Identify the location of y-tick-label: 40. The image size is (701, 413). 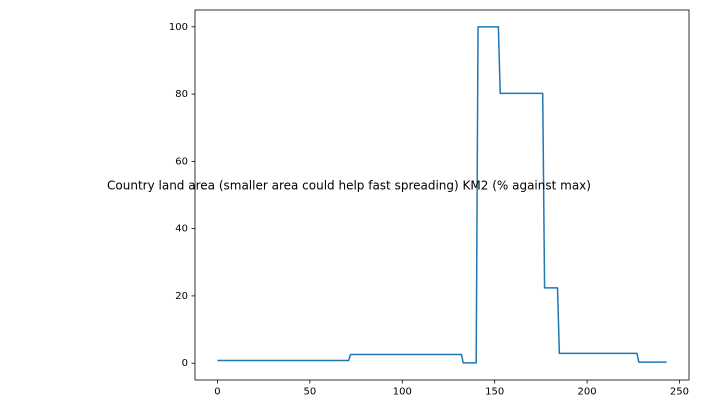
(181, 229).